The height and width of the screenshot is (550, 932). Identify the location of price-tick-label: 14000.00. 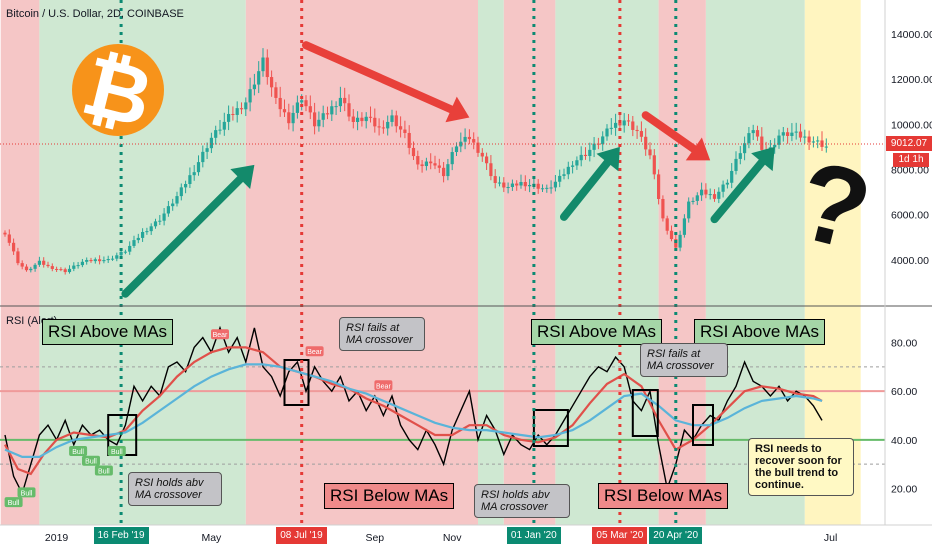
(911, 35).